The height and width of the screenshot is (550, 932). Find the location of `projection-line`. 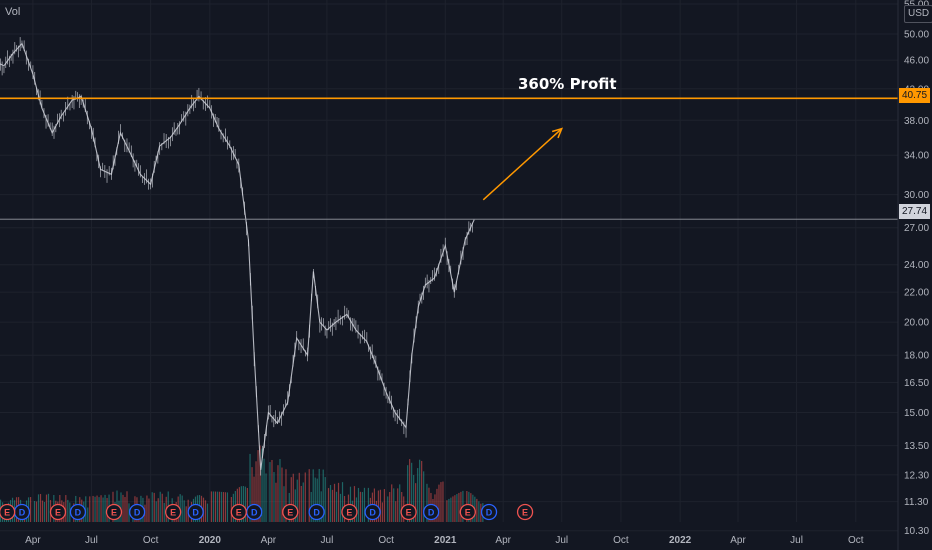

projection-line is located at coordinates (522, 164).